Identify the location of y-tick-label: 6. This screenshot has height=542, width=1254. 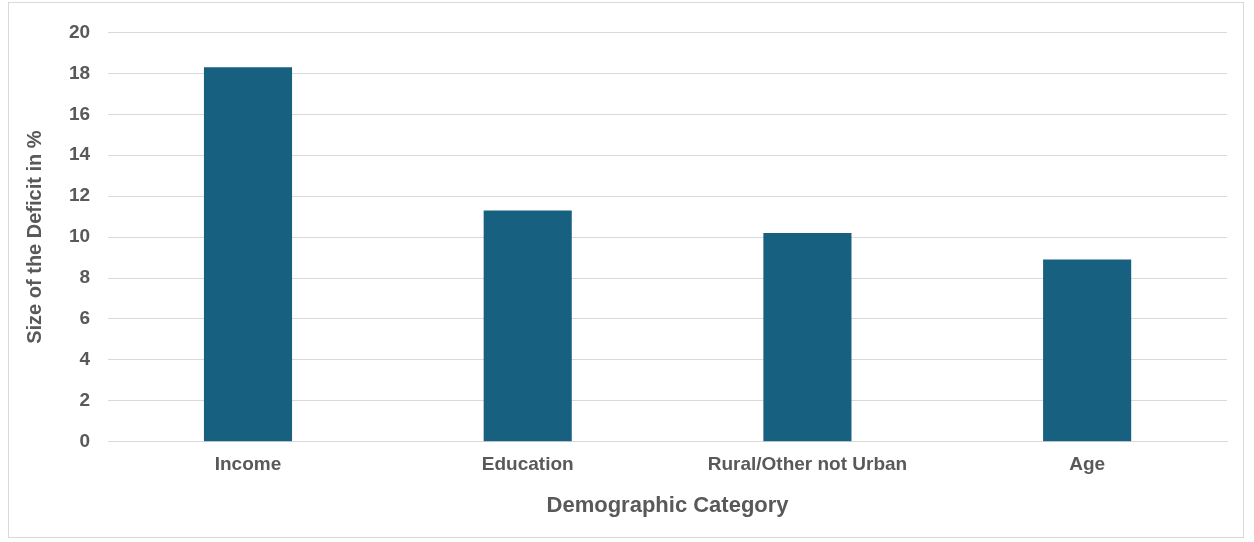
(85, 318).